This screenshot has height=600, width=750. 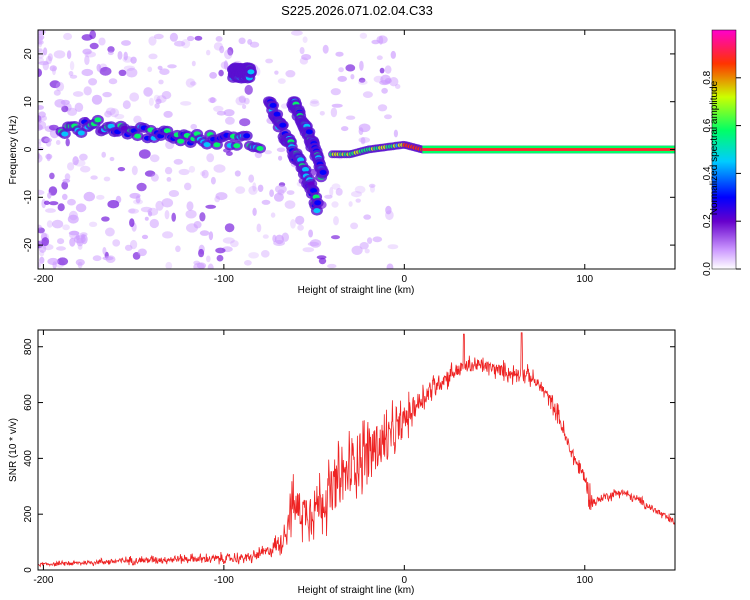 I want to click on snr-x-label: Height of straight line (km), so click(x=356, y=590).